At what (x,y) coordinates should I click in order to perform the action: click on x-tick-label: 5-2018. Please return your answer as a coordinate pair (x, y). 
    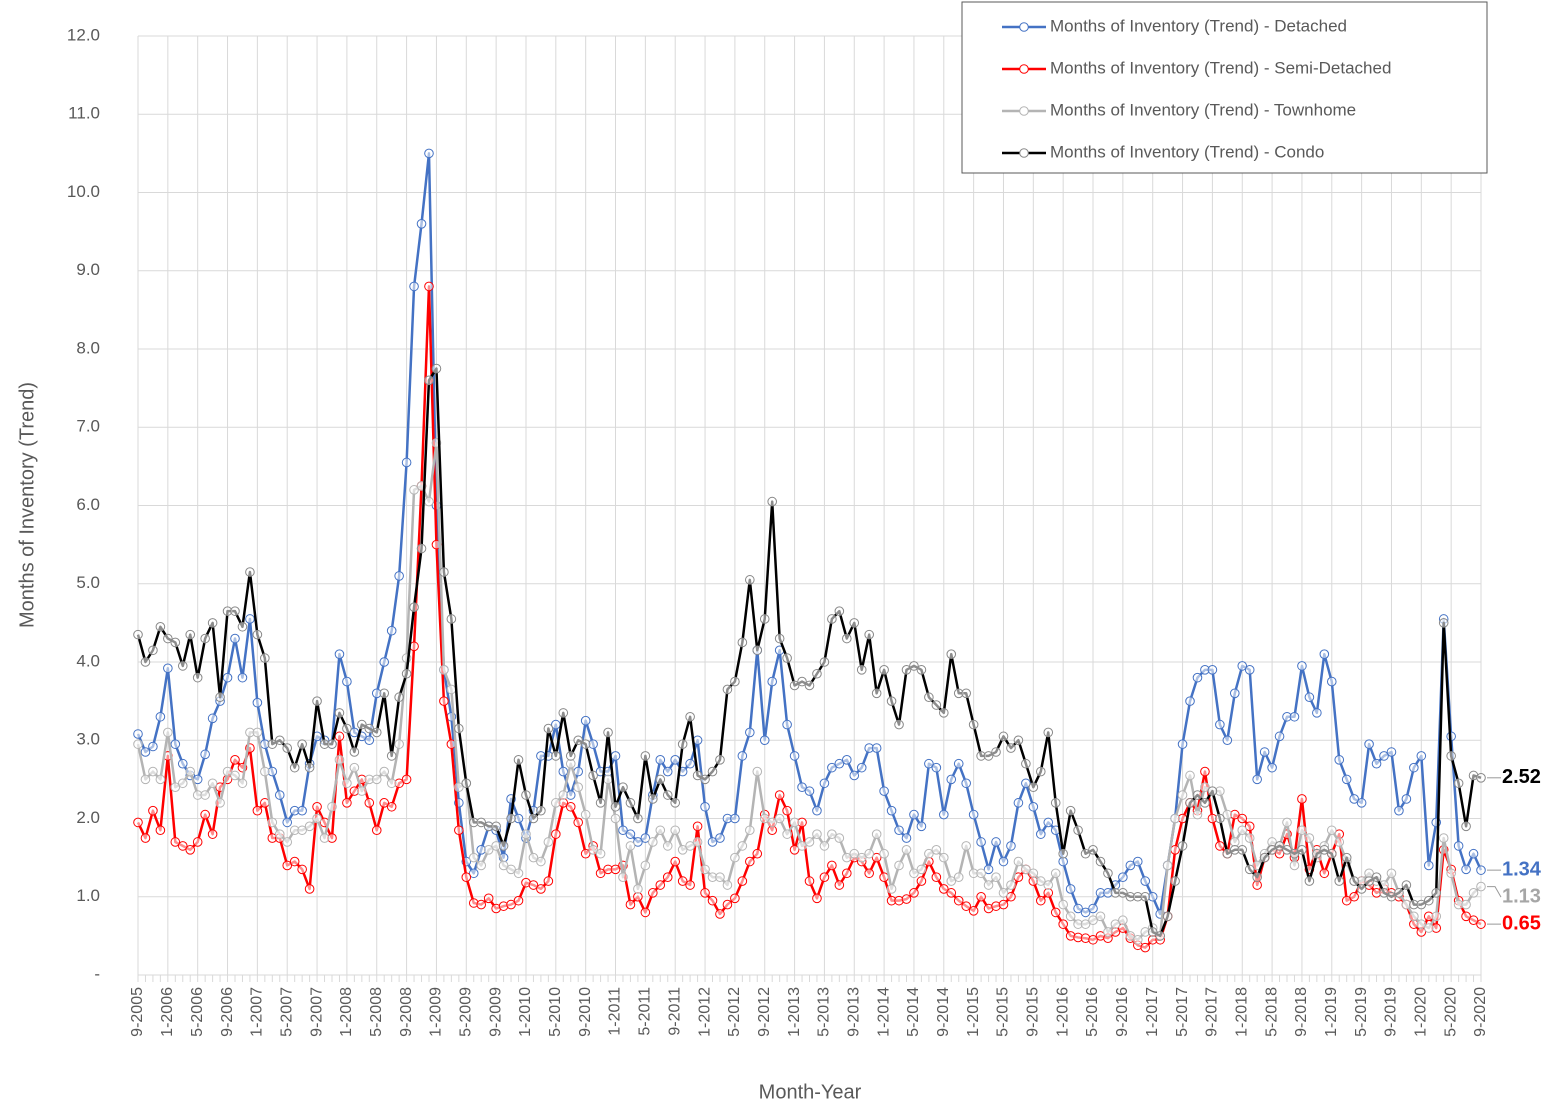
    Looking at the image, I should click on (1271, 1012).